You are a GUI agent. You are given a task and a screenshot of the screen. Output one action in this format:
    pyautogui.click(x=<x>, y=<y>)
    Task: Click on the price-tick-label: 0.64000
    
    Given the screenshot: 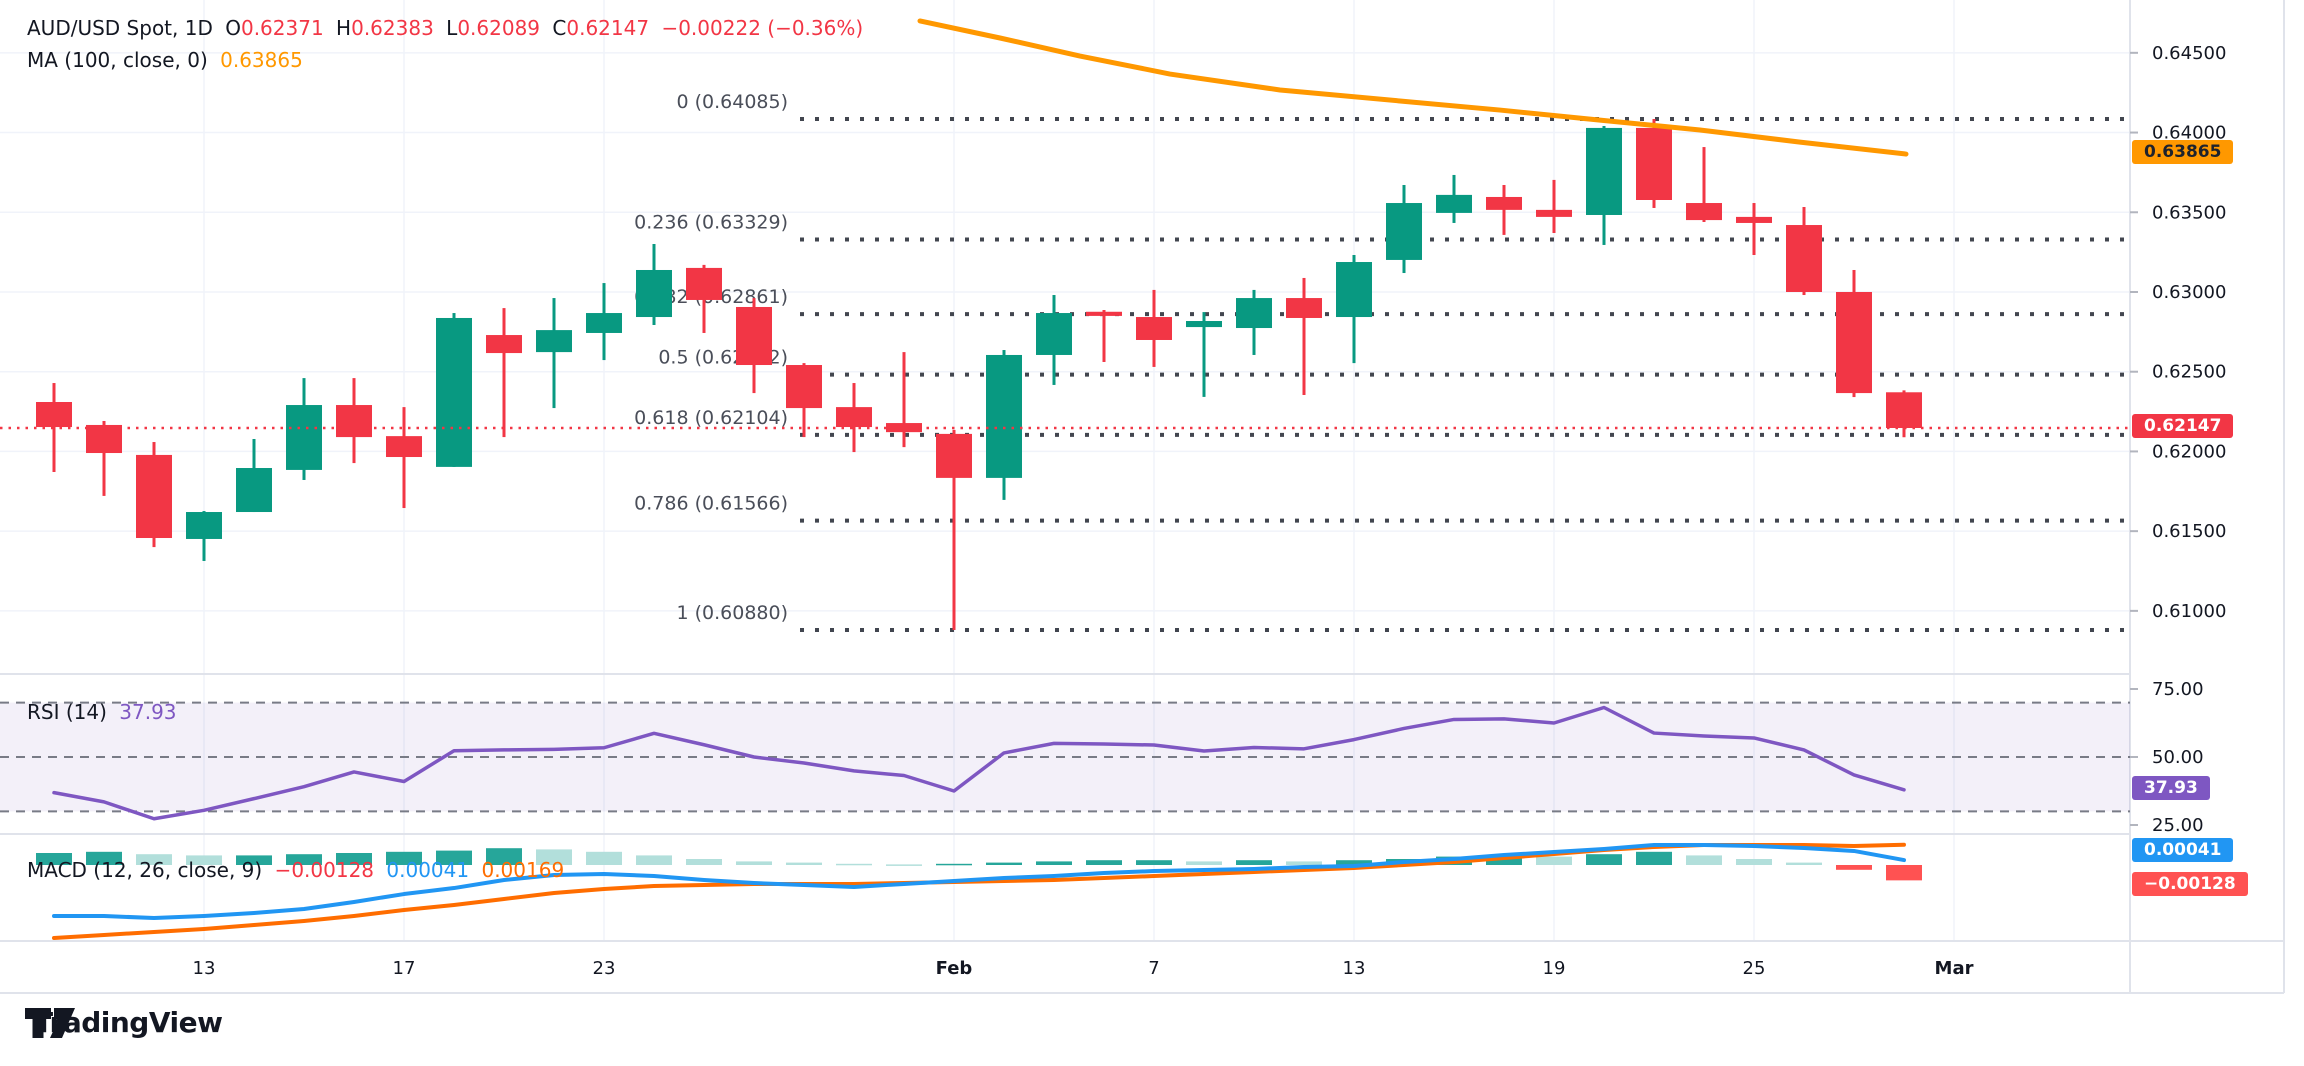 What is the action you would take?
    pyautogui.click(x=2189, y=133)
    